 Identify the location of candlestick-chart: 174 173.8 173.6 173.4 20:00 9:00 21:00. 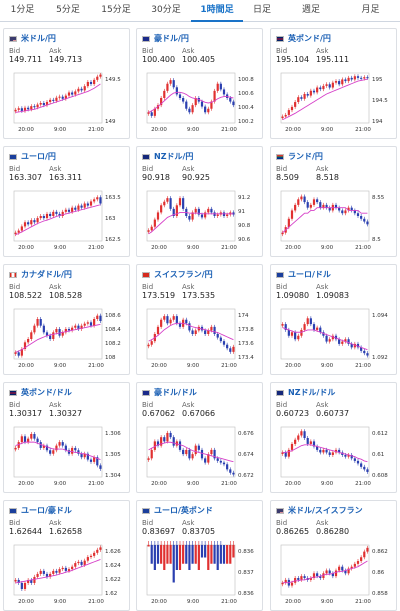
(200, 338).